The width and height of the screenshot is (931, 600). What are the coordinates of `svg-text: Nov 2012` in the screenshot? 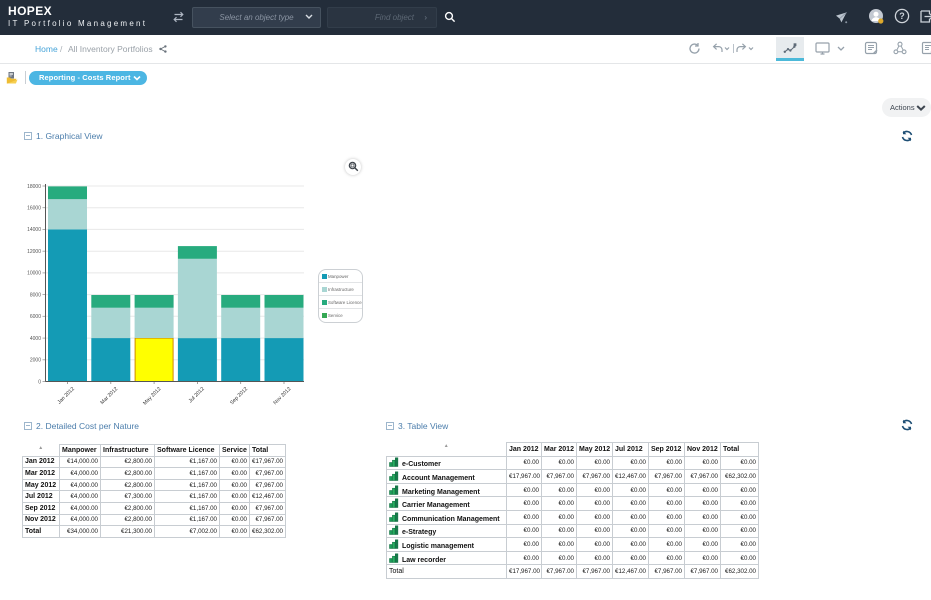 It's located at (282, 396).